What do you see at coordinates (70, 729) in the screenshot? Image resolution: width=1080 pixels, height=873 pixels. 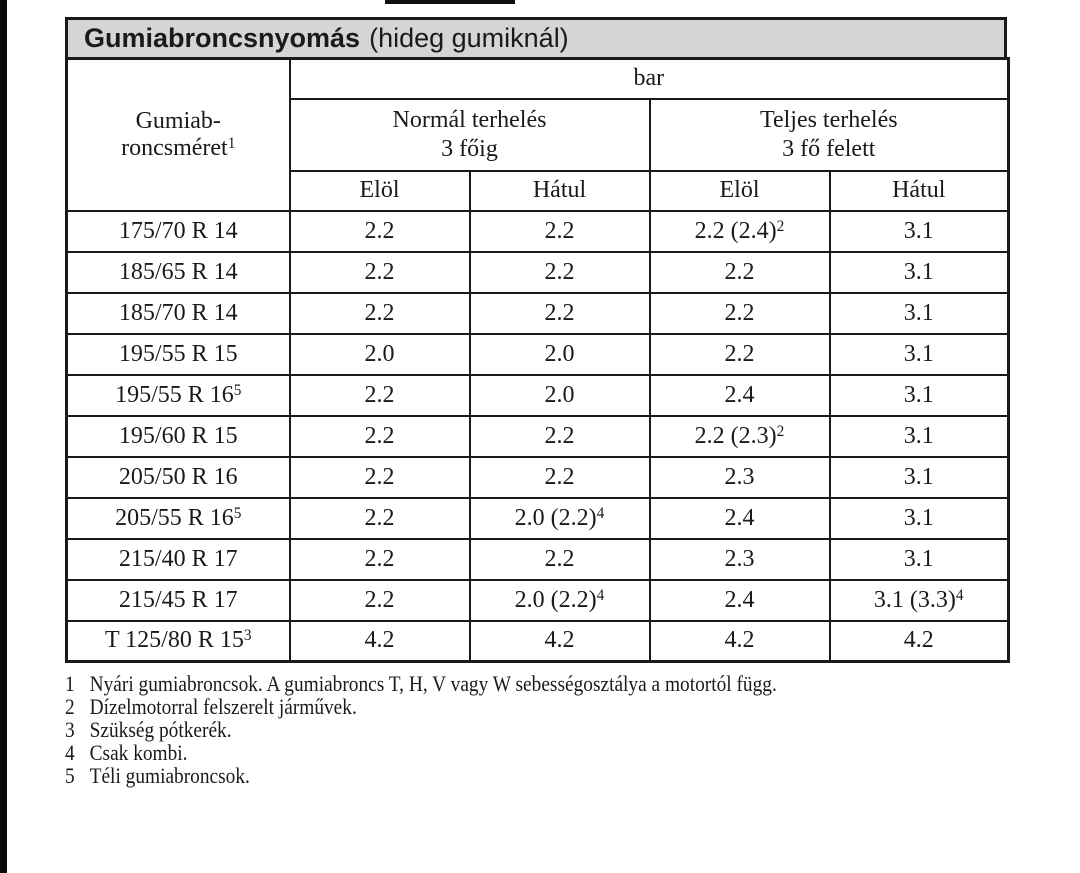 I see `footnote-number: 3` at bounding box center [70, 729].